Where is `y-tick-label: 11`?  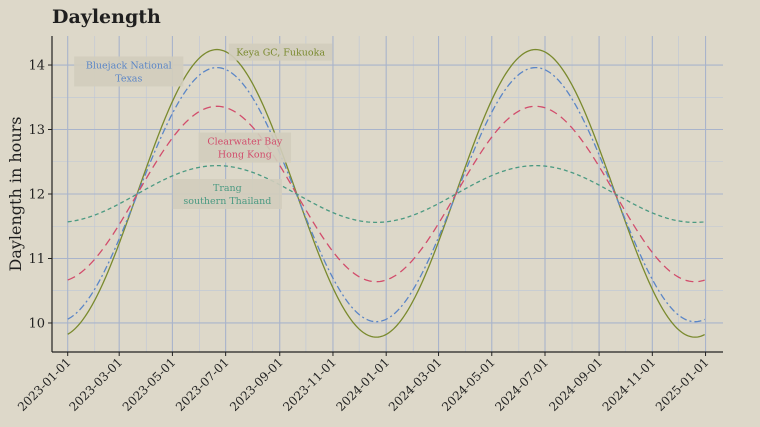
y-tick-label: 11 is located at coordinates (36, 259).